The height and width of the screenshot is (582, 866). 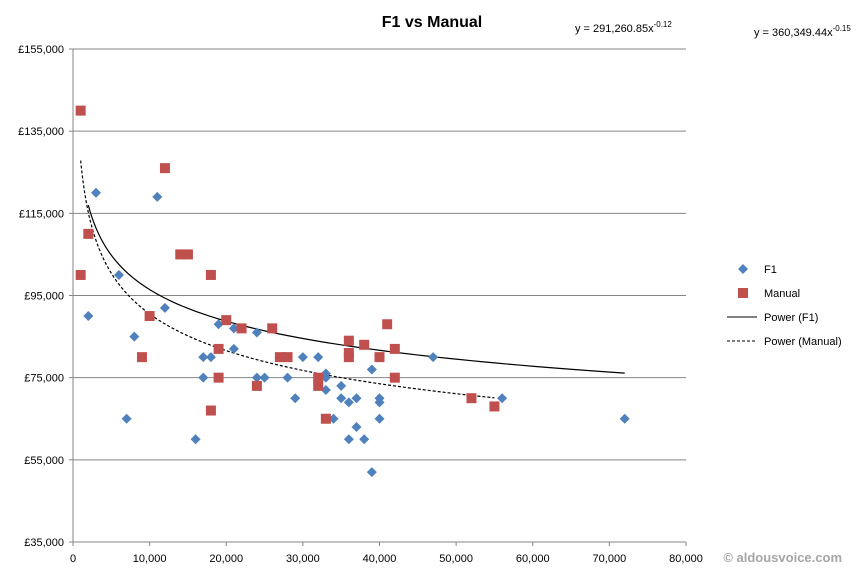 What do you see at coordinates (610, 559) in the screenshot?
I see `x-tick-label: 70,000` at bounding box center [610, 559].